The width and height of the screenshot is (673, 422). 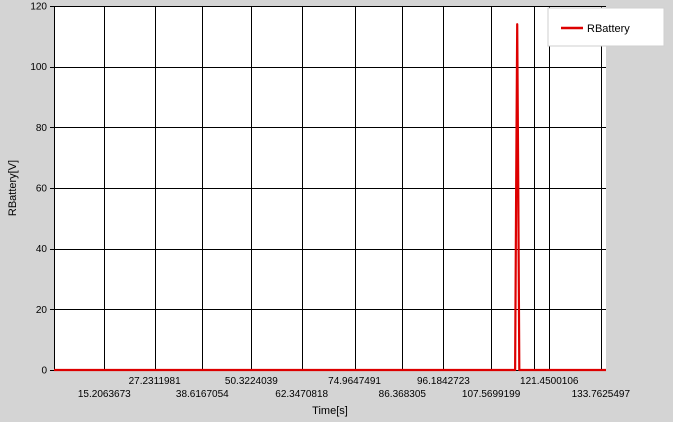 I want to click on y-tick-labels: 0 20 40 60 80 100 120, so click(x=38, y=189).